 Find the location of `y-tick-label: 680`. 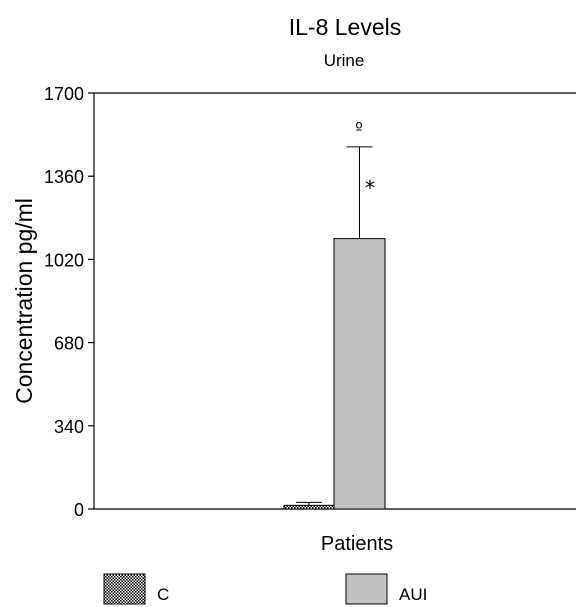

y-tick-label: 680 is located at coordinates (69, 344).